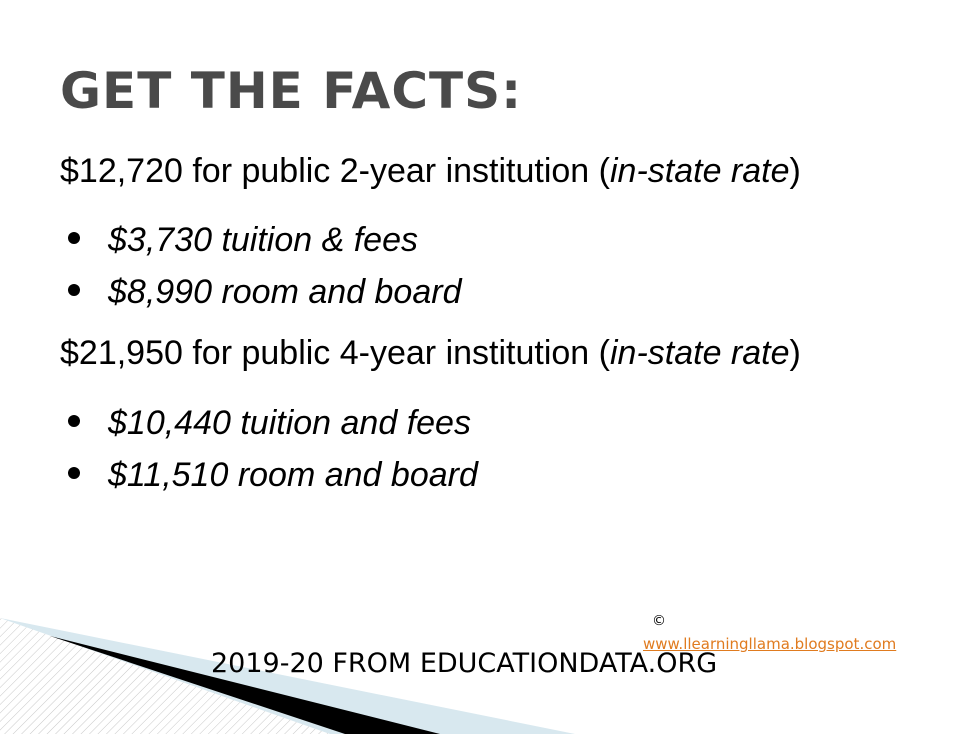 The image size is (978, 734). I want to click on bullet-item: $8,990 room and board, so click(264, 292).